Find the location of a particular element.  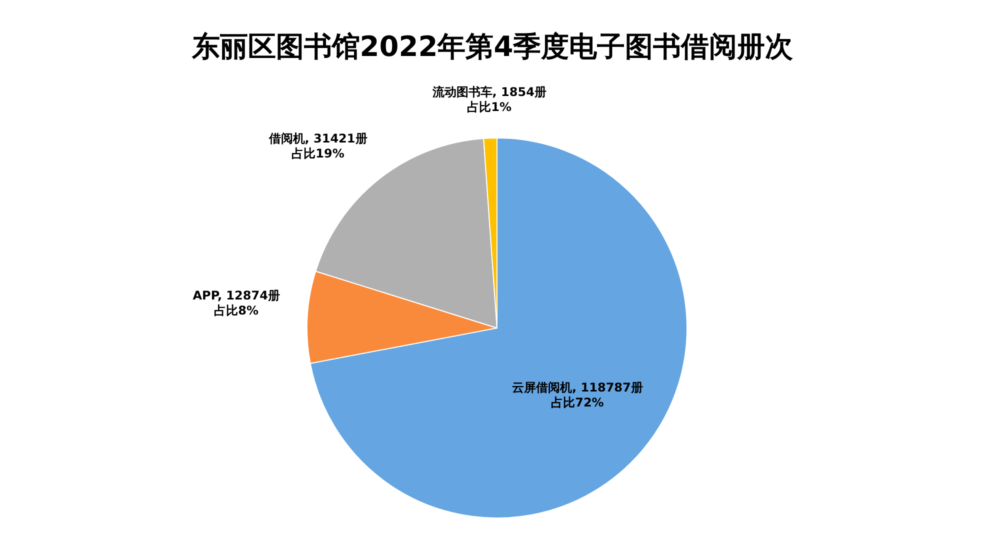

slice-label: 借阅机, 31421册 is located at coordinates (318, 139).